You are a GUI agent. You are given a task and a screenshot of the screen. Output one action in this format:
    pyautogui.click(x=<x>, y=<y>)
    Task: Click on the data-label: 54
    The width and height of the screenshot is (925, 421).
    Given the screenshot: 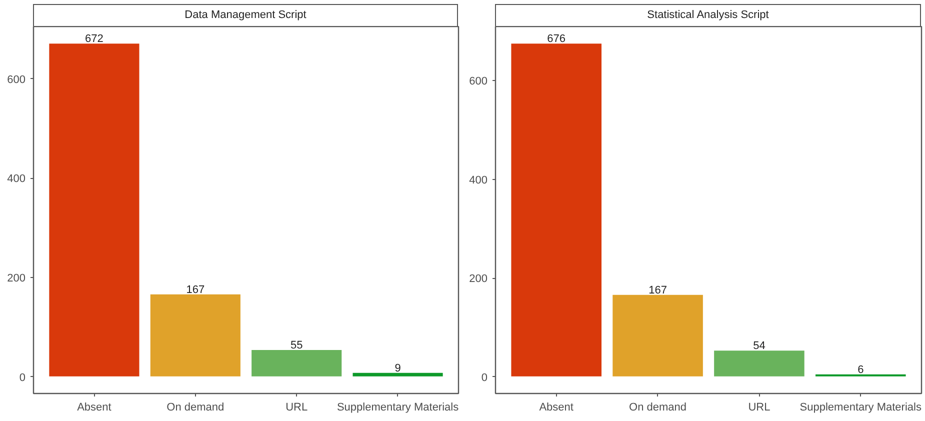 What is the action you would take?
    pyautogui.click(x=759, y=346)
    